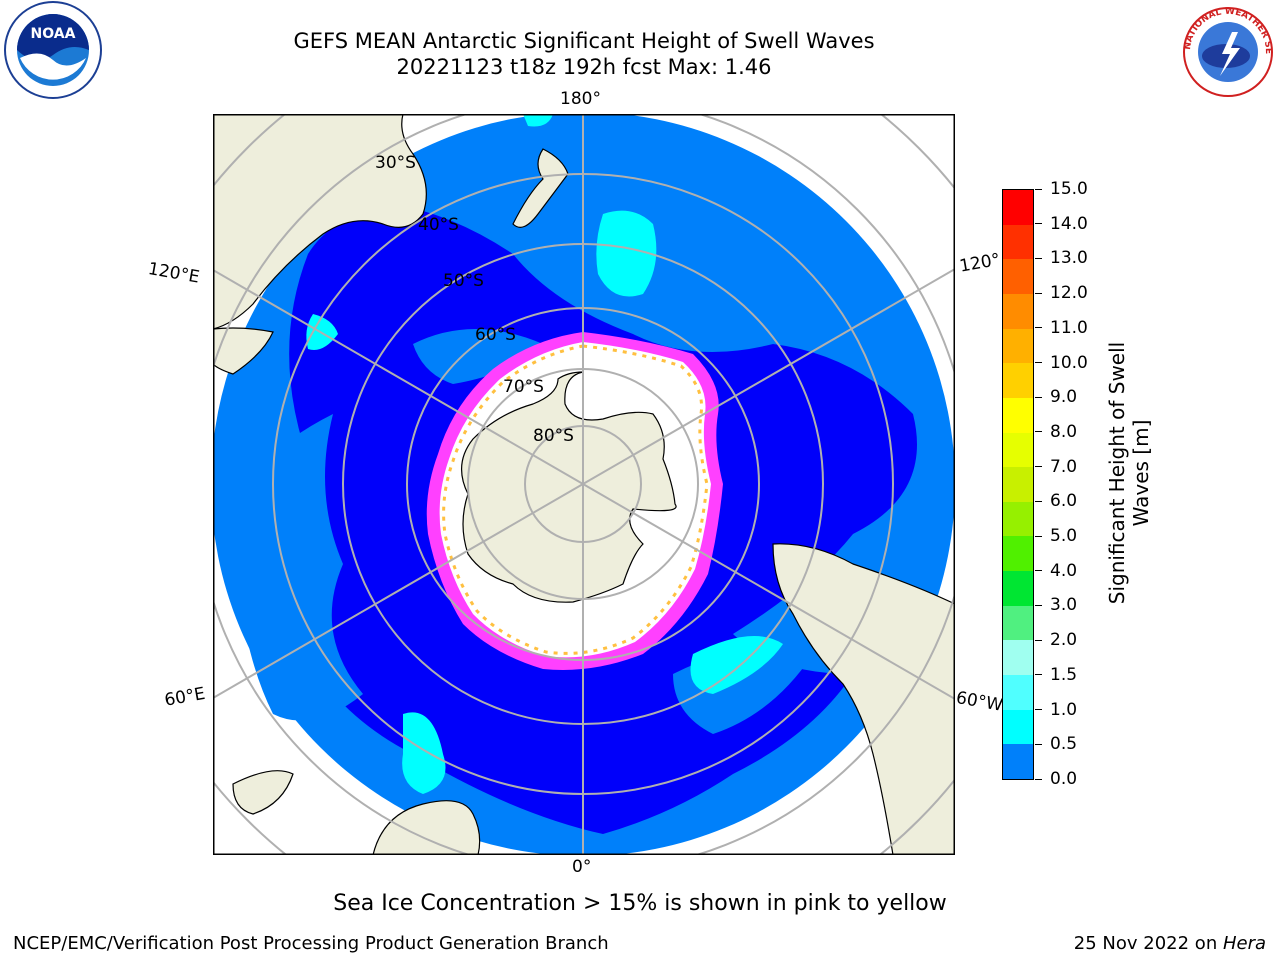 This screenshot has width=1280, height=960. Describe the element at coordinates (298, 567) in the screenshot. I see `moderate-swell-region-sw` at that location.